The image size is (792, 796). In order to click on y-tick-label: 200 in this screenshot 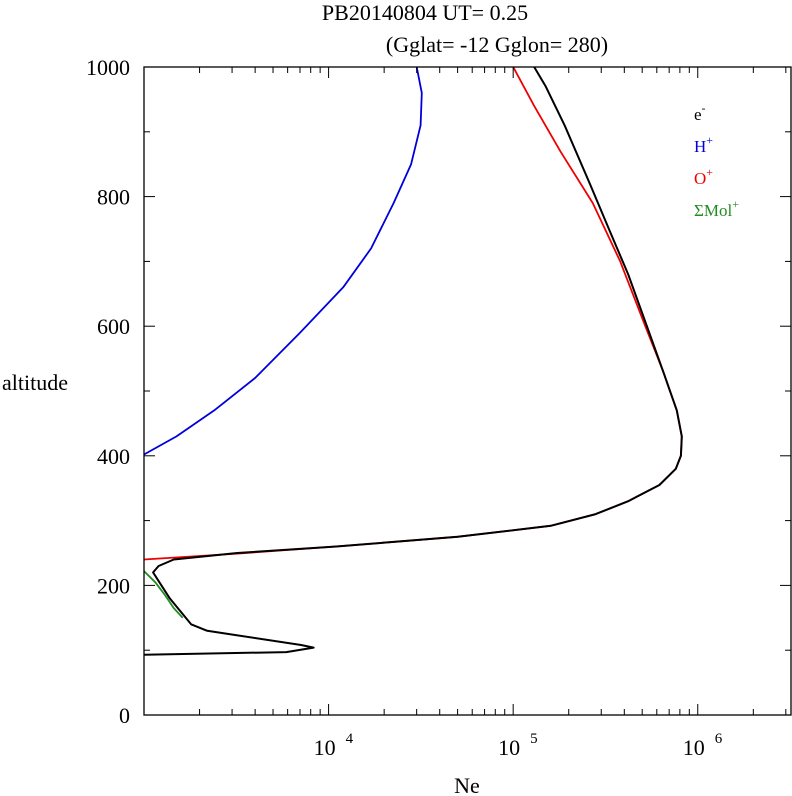, I will do `click(113, 585)`.